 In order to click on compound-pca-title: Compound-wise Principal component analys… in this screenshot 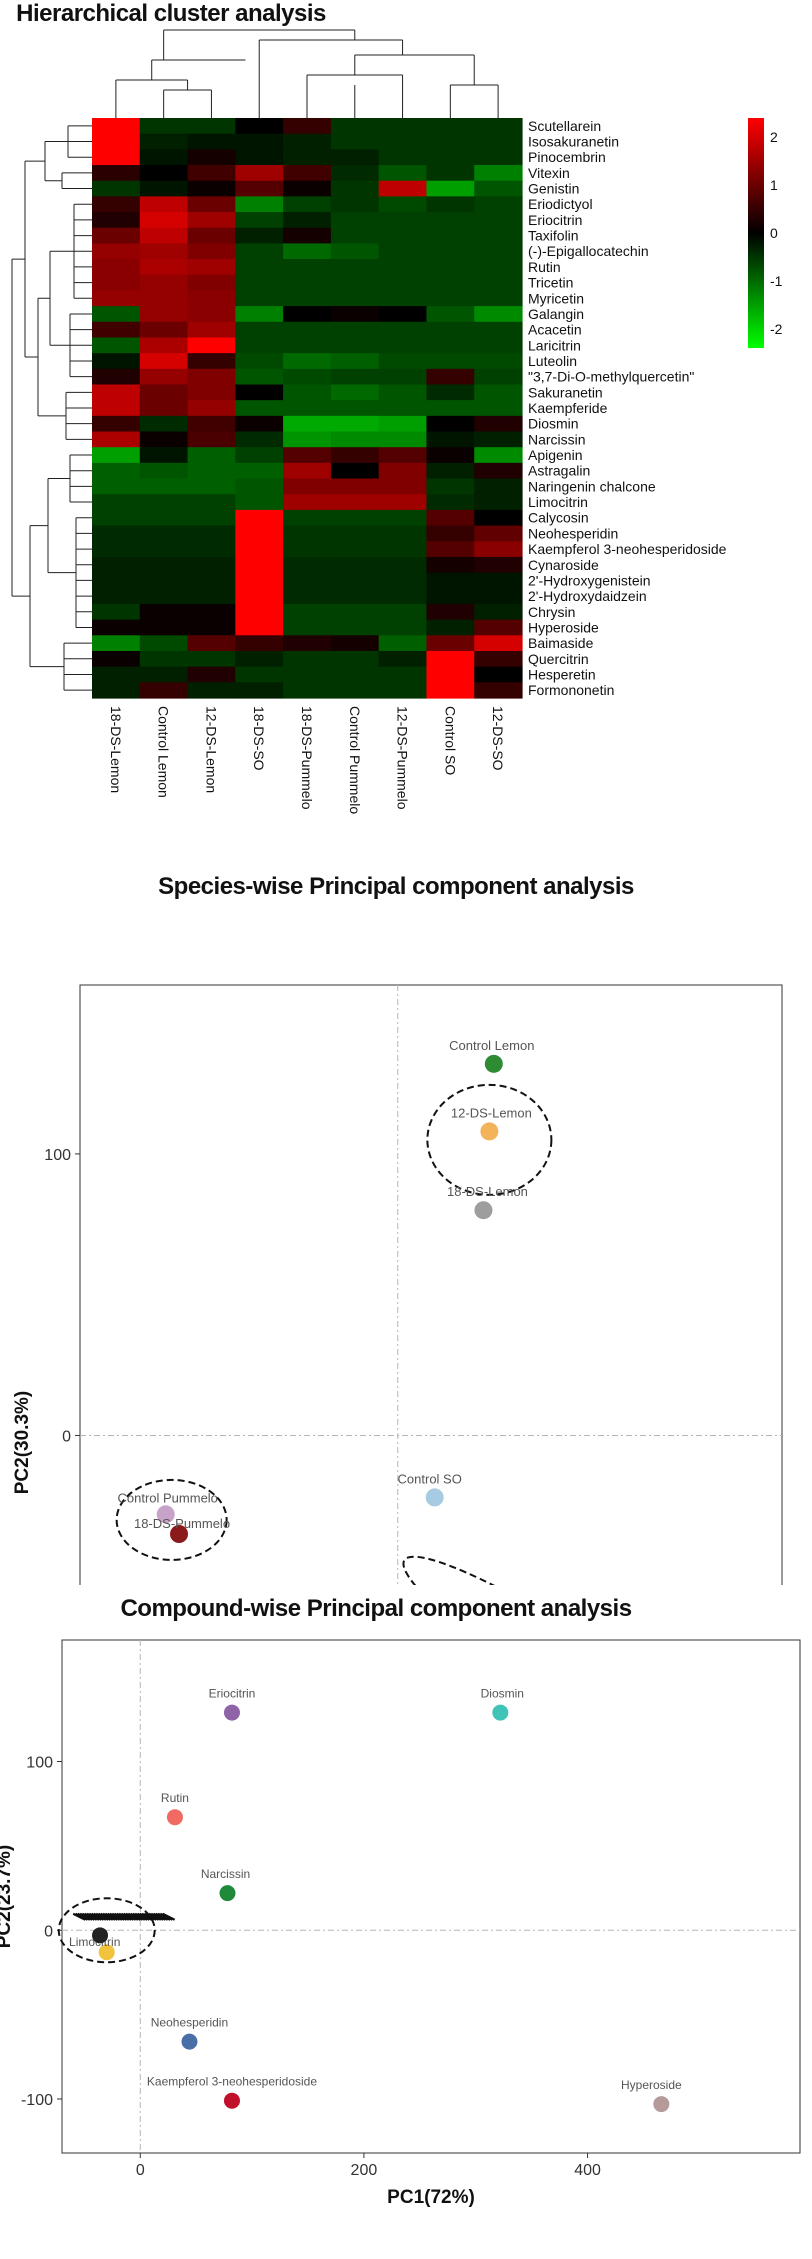, I will do `click(376, 1608)`.